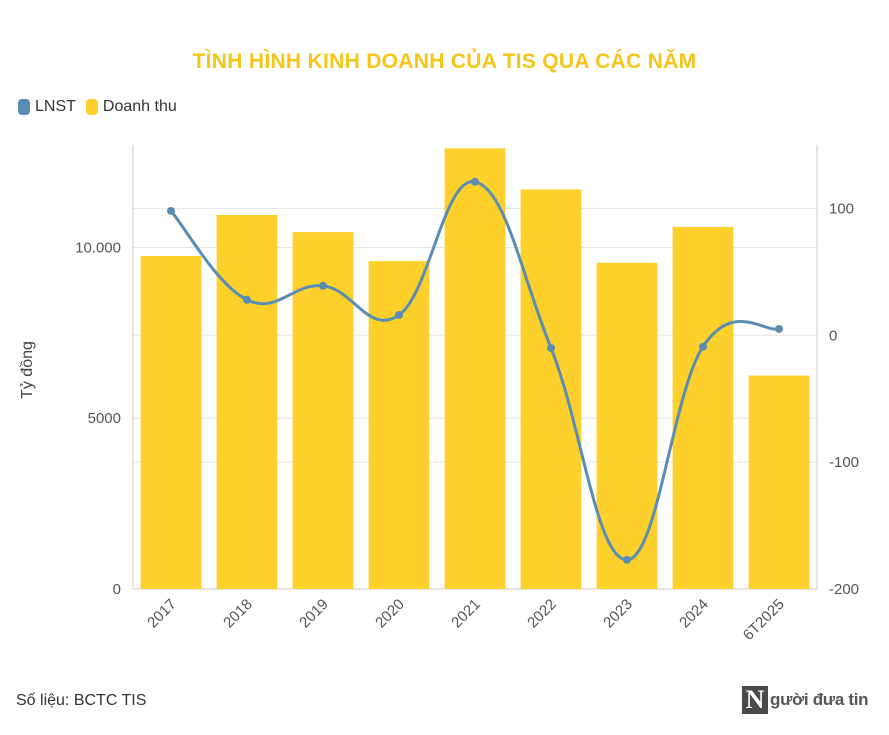 The width and height of the screenshot is (889, 735). What do you see at coordinates (171, 422) in the screenshot?
I see `bar-doanh-thu-2017` at bounding box center [171, 422].